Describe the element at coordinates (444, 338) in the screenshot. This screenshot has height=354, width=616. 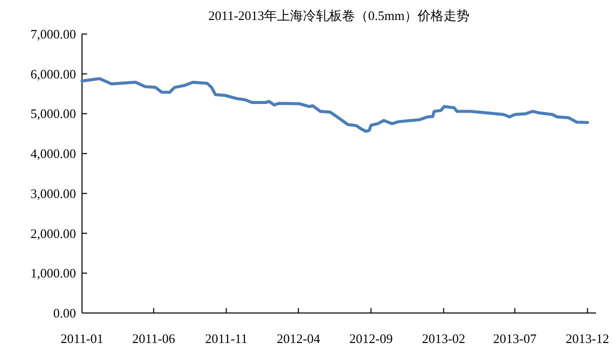
I see `x-tick-label: 2013-02` at that location.